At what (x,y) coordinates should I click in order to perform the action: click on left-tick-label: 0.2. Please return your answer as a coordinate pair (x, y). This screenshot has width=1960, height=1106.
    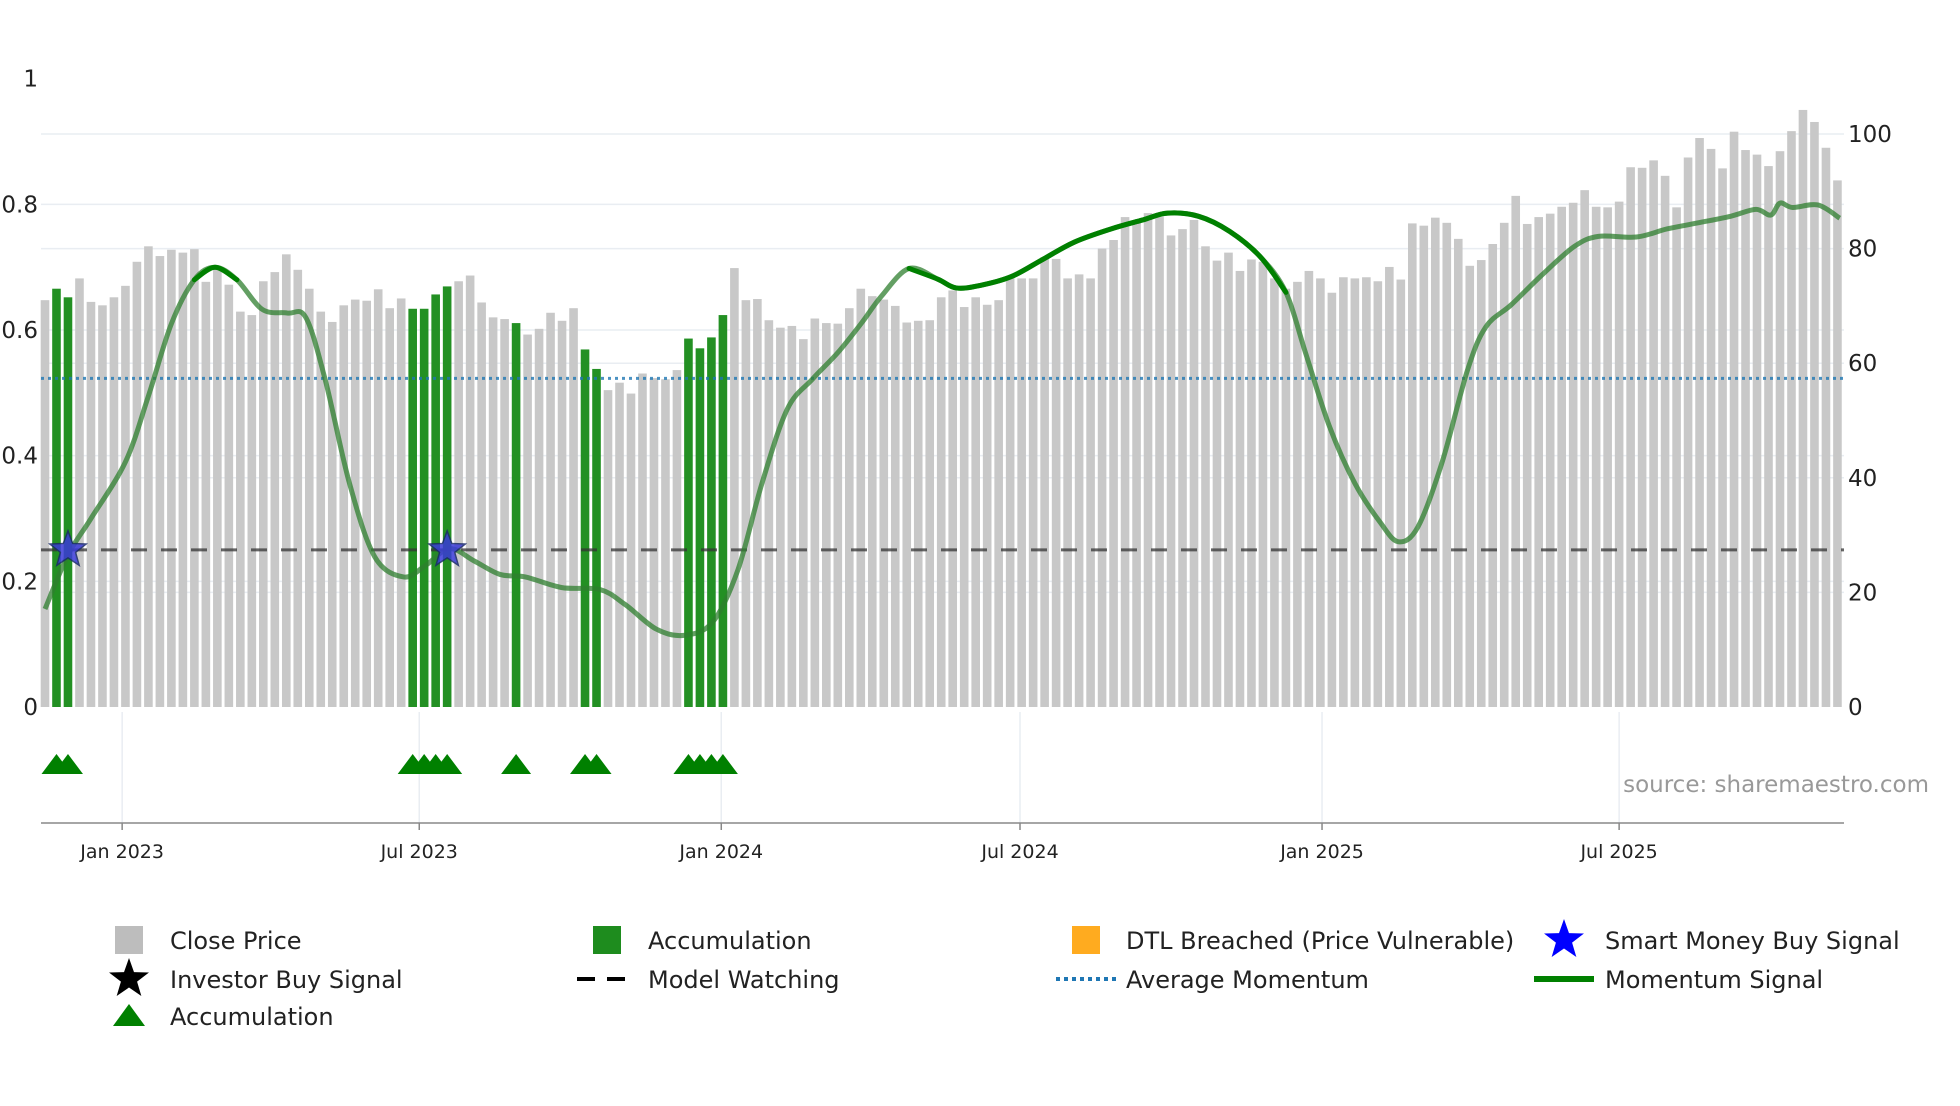
    Looking at the image, I should click on (19, 582).